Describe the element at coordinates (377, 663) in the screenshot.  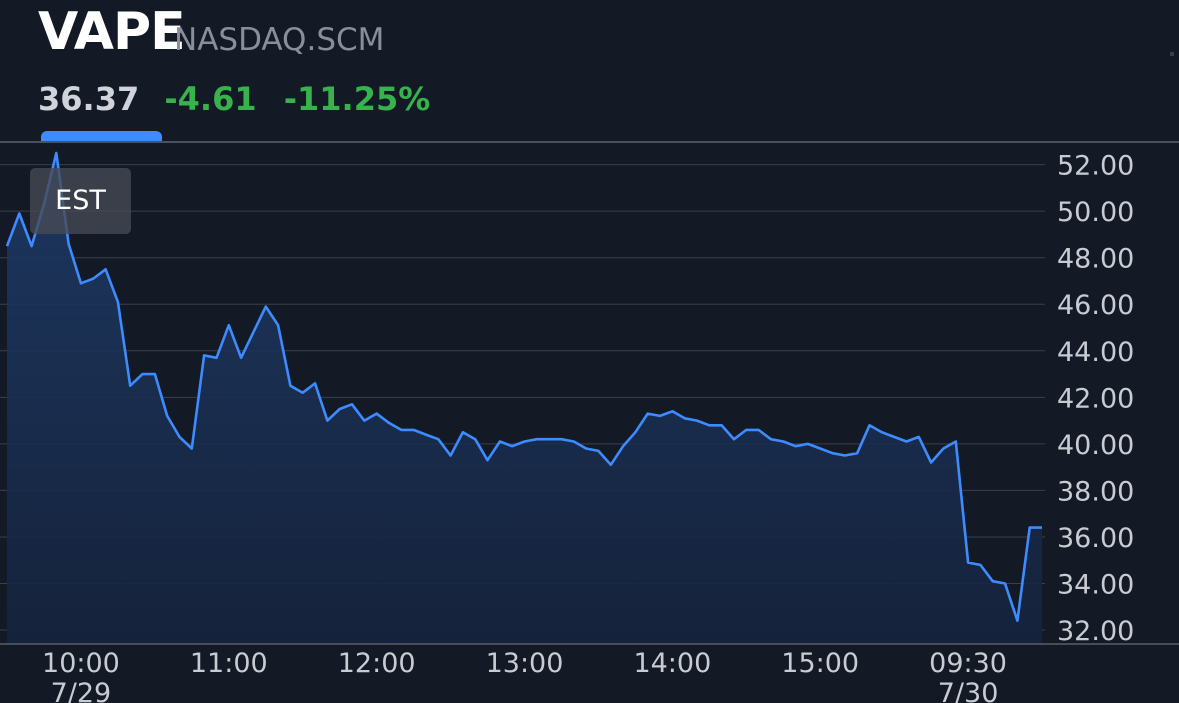
I see `x-tick-label: 12:00` at that location.